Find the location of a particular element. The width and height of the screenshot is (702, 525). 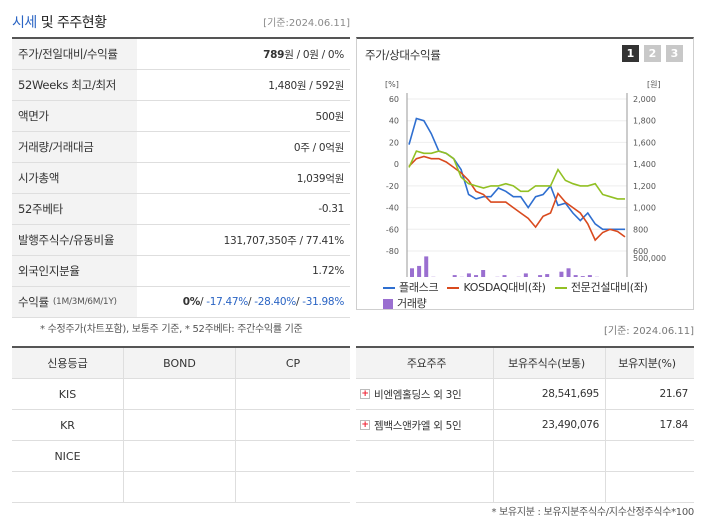

chart-legend: 플래스크 KOSDAQ대비(좌) 전문건설대비(좌) 거래량 is located at coordinates (533, 296).